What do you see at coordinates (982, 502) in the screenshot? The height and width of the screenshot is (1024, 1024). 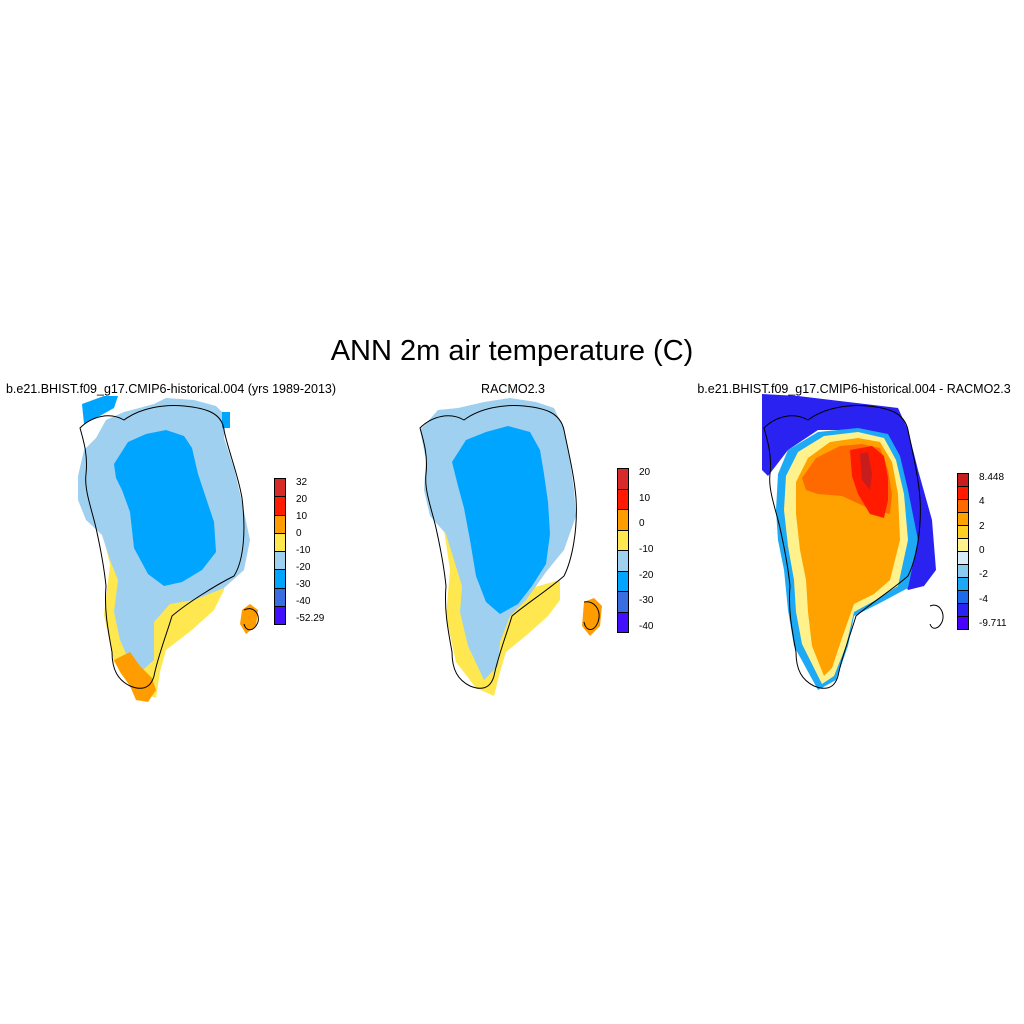 I see `colorbar-label: 4` at bounding box center [982, 502].